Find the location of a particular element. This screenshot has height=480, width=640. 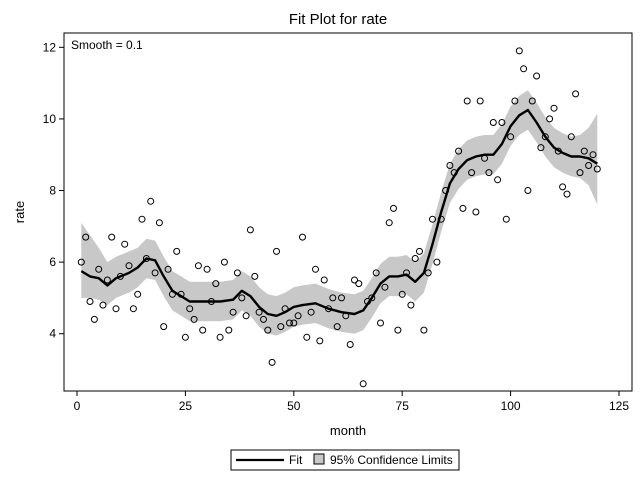

y-axis: 4 6 8 10 12 is located at coordinates (53, 190).